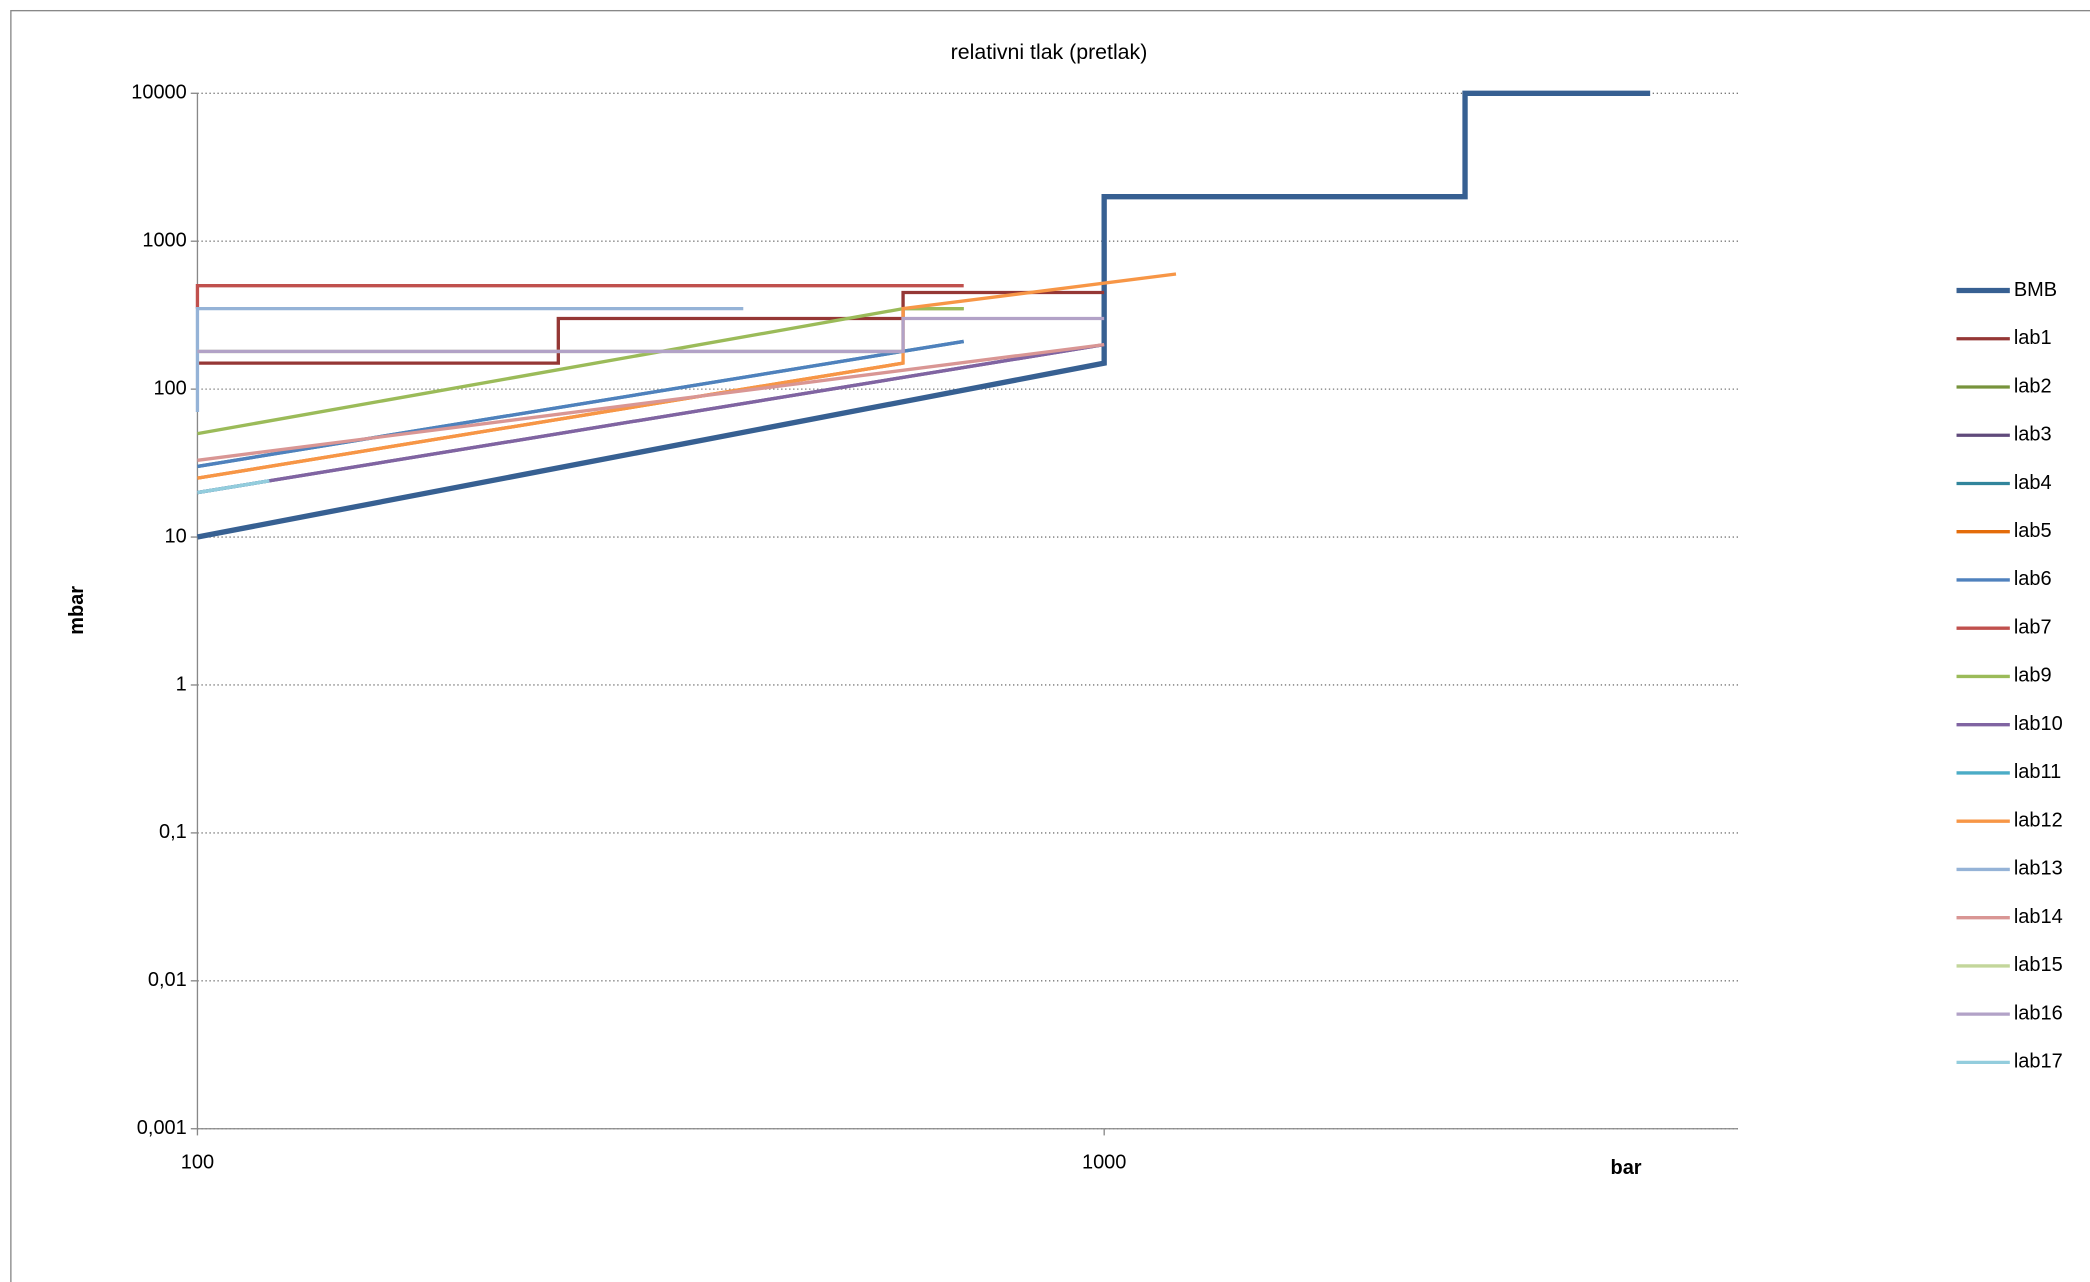 The image size is (2090, 1282). Describe the element at coordinates (2038, 917) in the screenshot. I see `legend-label: lab14` at that location.